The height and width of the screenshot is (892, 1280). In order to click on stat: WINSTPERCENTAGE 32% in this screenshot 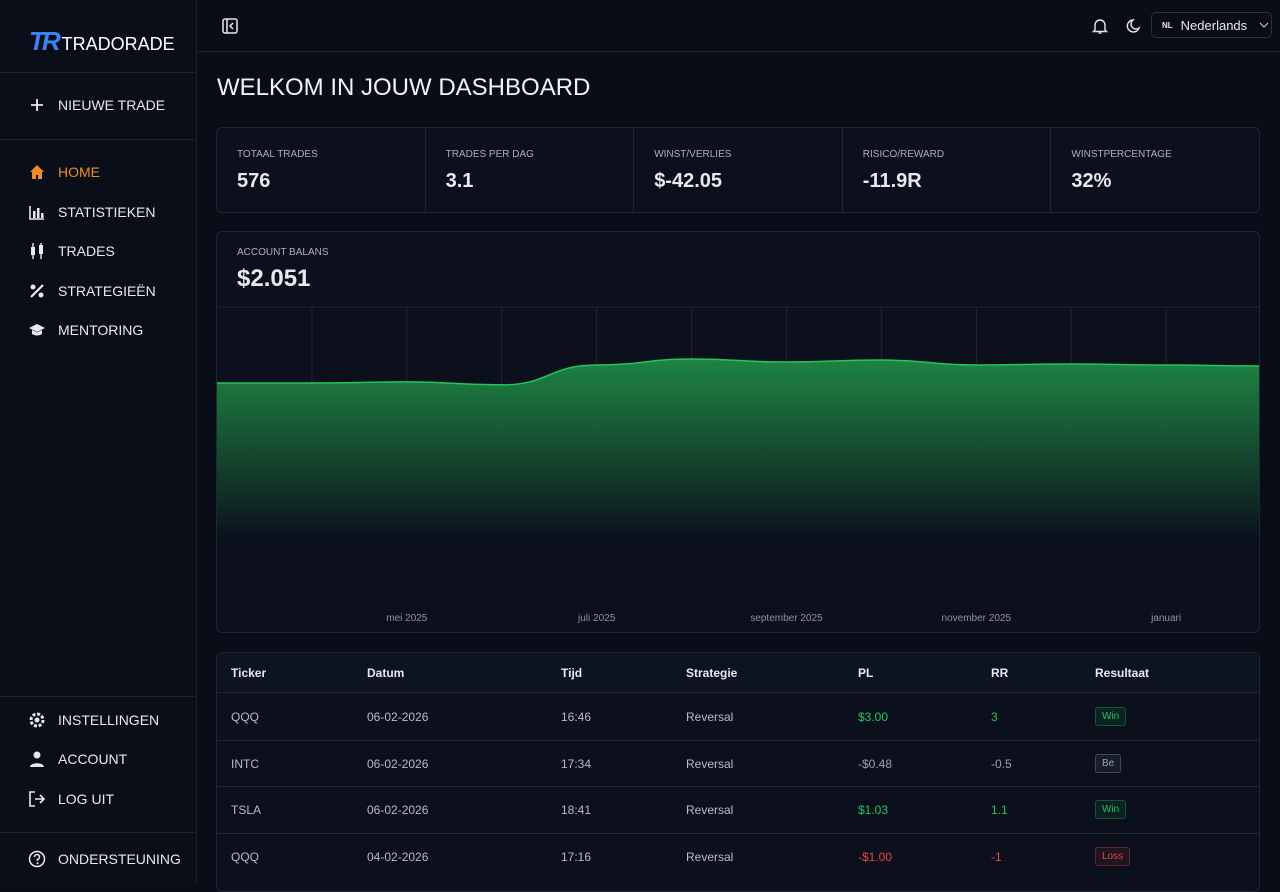, I will do `click(1154, 170)`.